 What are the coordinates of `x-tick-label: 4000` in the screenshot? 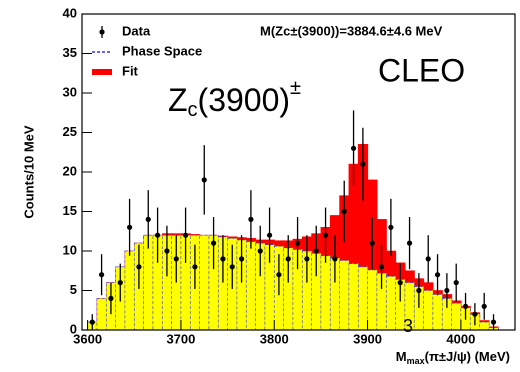 It's located at (460, 338).